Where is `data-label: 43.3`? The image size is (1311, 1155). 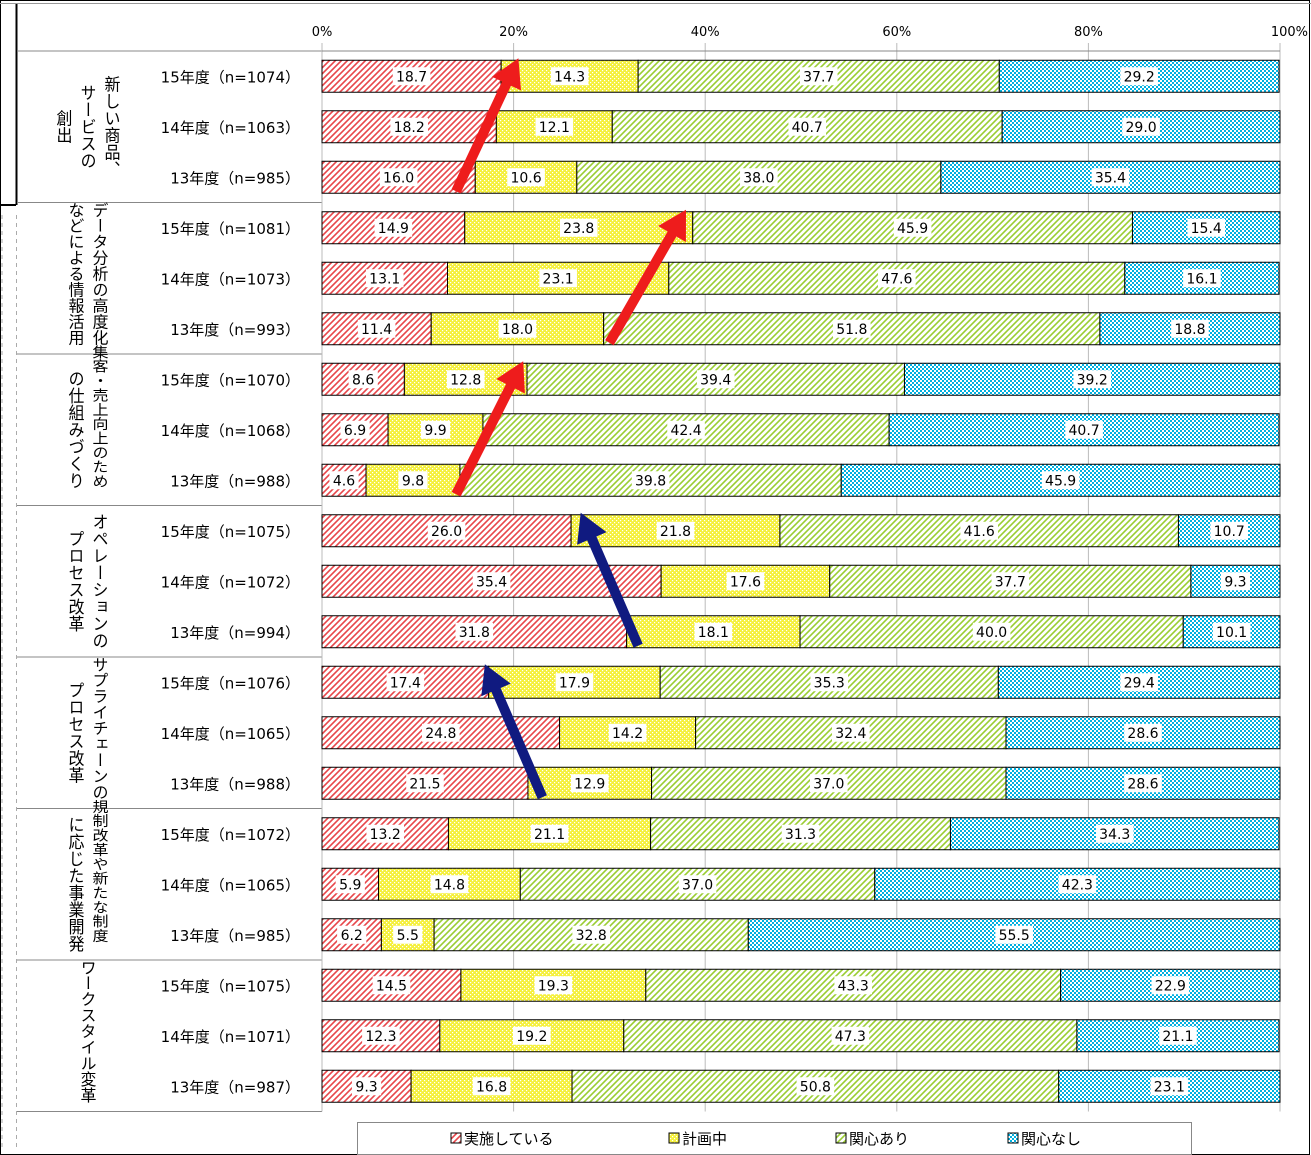 data-label: 43.3 is located at coordinates (853, 986).